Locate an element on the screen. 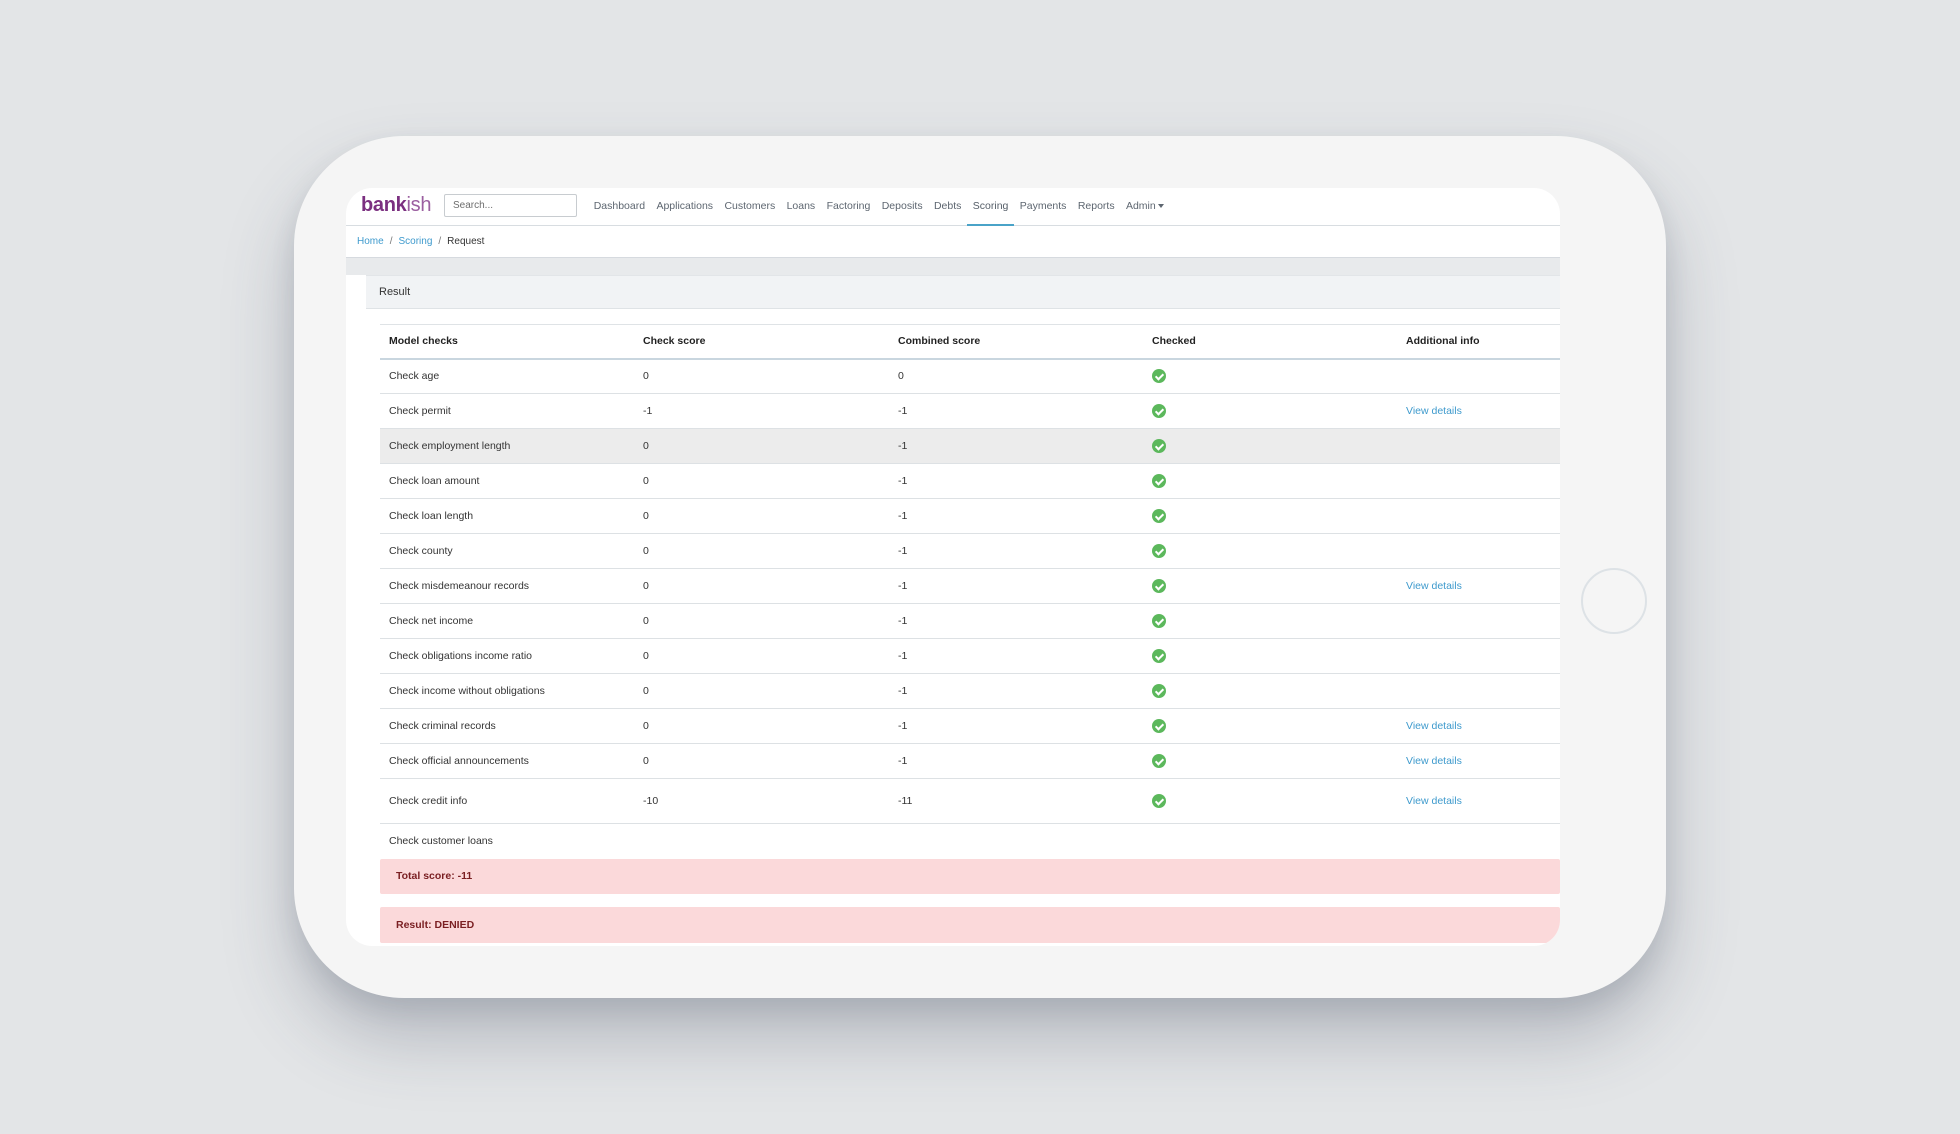 This screenshot has height=1134, width=1960. nav-item-factoring: Factoring is located at coordinates (848, 207).